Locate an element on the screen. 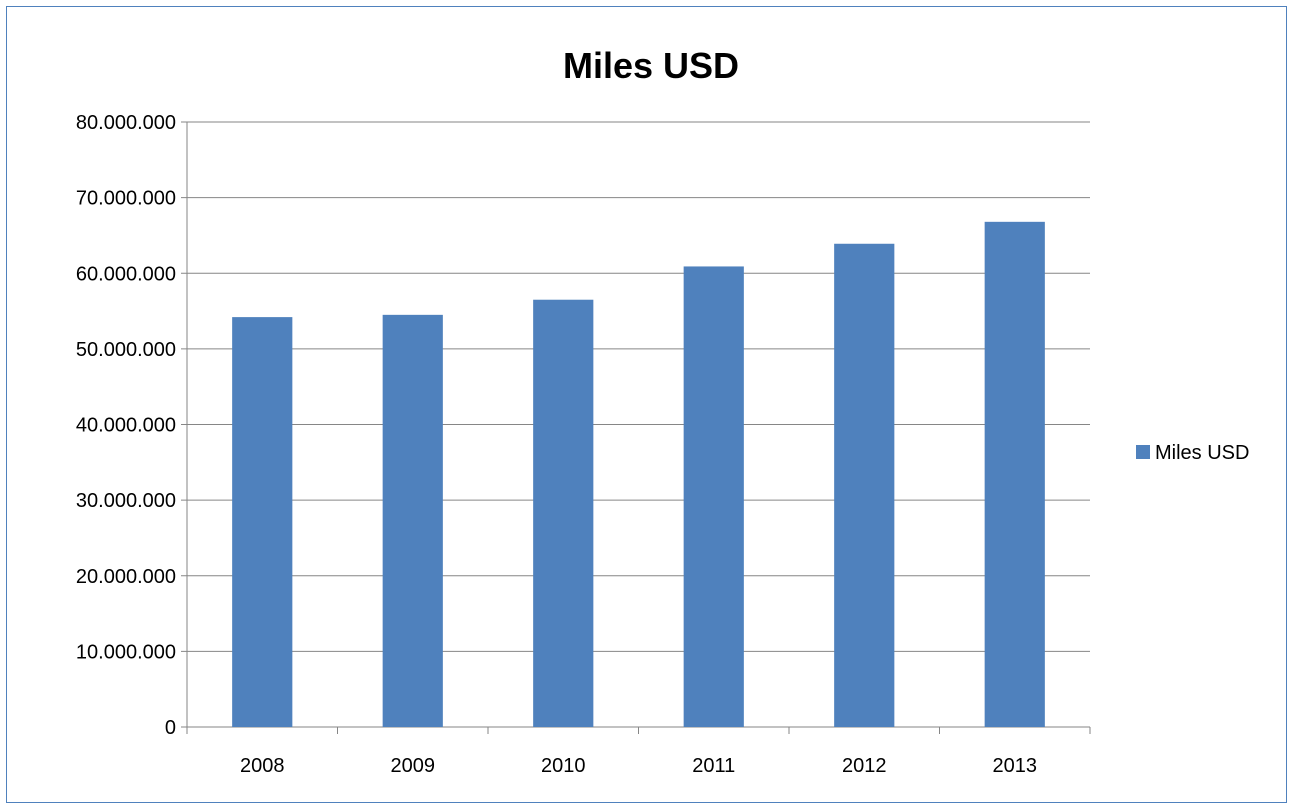 This screenshot has width=1293, height=809. x-tick-label: 2010 is located at coordinates (563, 766).